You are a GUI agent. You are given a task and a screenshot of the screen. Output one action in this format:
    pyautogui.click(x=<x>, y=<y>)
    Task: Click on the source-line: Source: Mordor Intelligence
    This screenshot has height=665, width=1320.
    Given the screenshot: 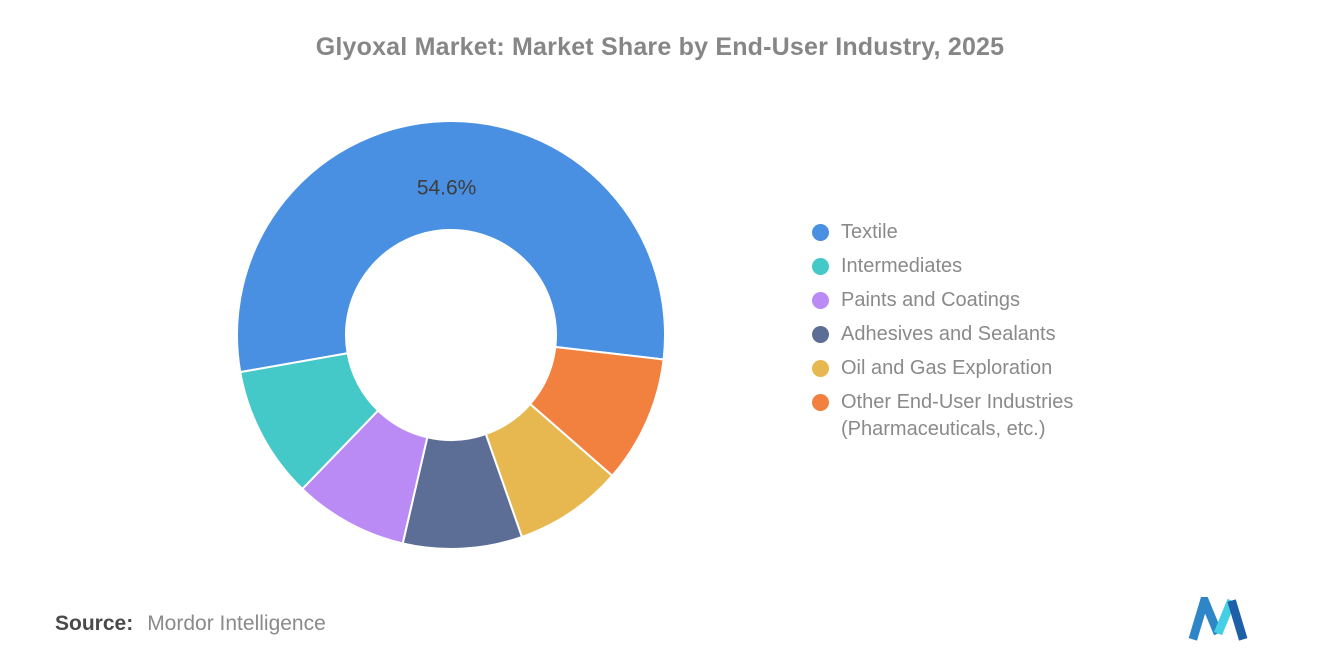 What is the action you would take?
    pyautogui.click(x=190, y=624)
    